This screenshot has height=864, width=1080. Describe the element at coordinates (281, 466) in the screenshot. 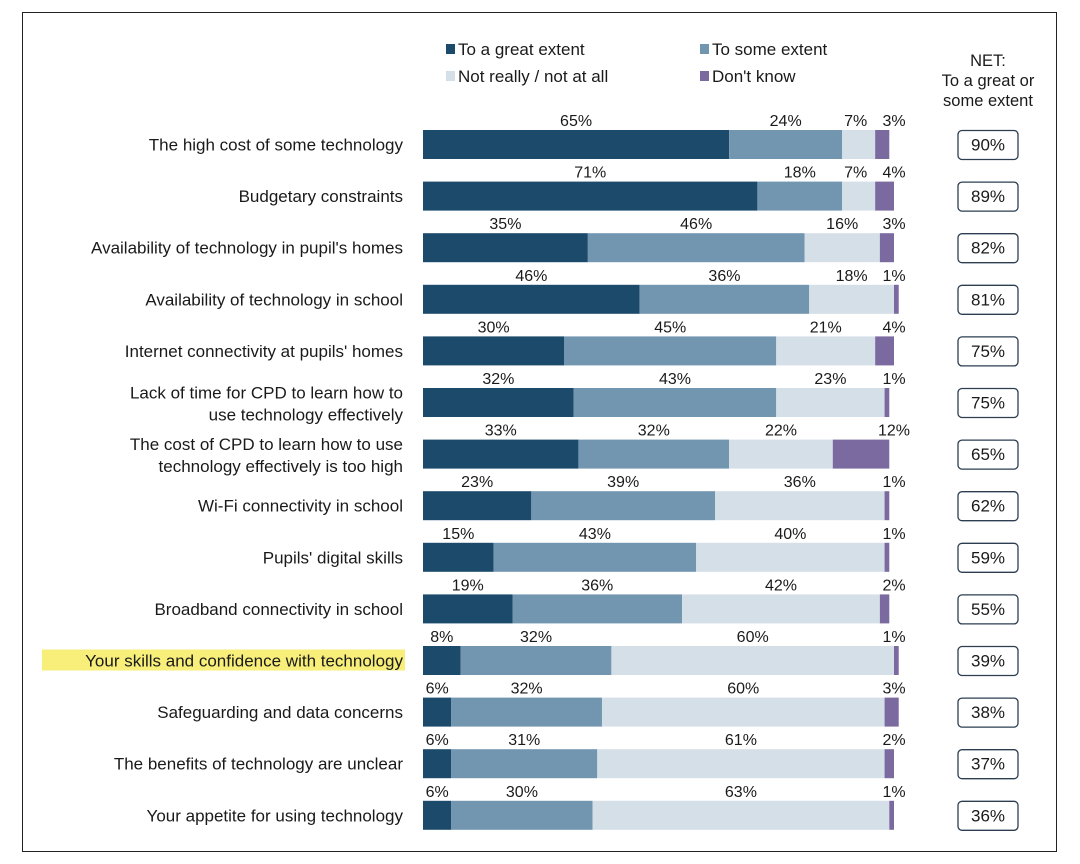

I see `category-label: technology effectively is too high` at that location.